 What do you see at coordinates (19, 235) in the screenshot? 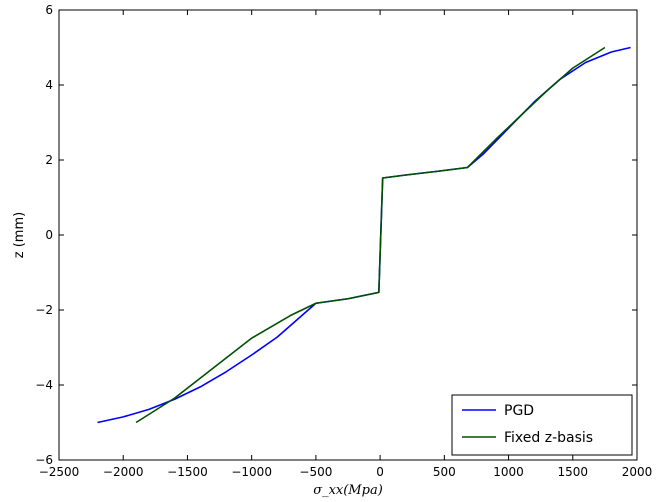
I see `y-axis-label: z (mm)` at bounding box center [19, 235].